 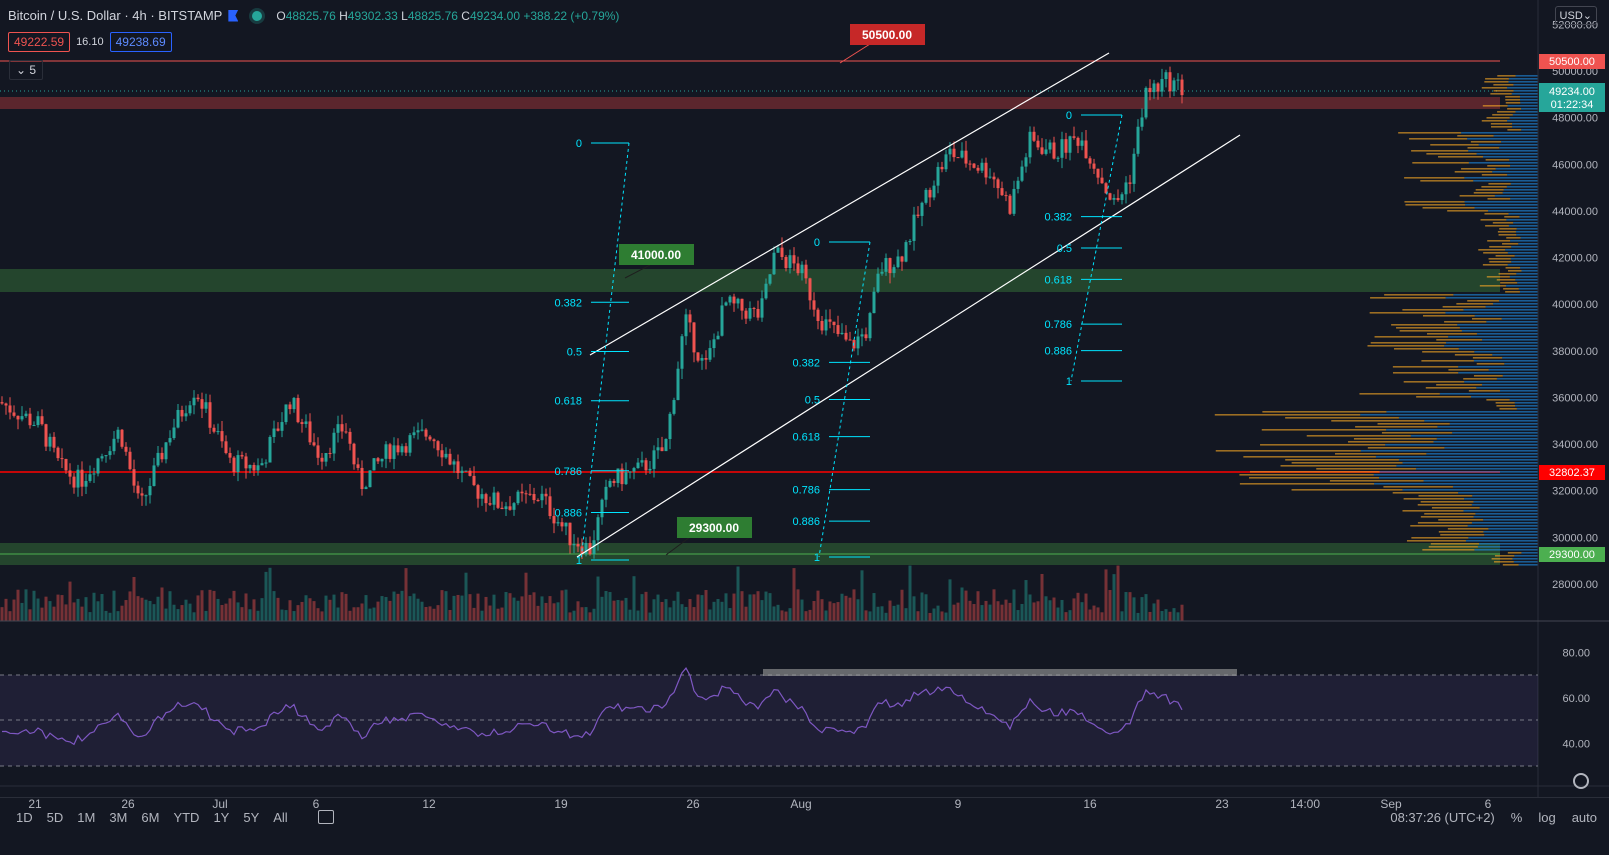 What do you see at coordinates (656, 261) in the screenshot?
I see `label-41000: 41000.00` at bounding box center [656, 261].